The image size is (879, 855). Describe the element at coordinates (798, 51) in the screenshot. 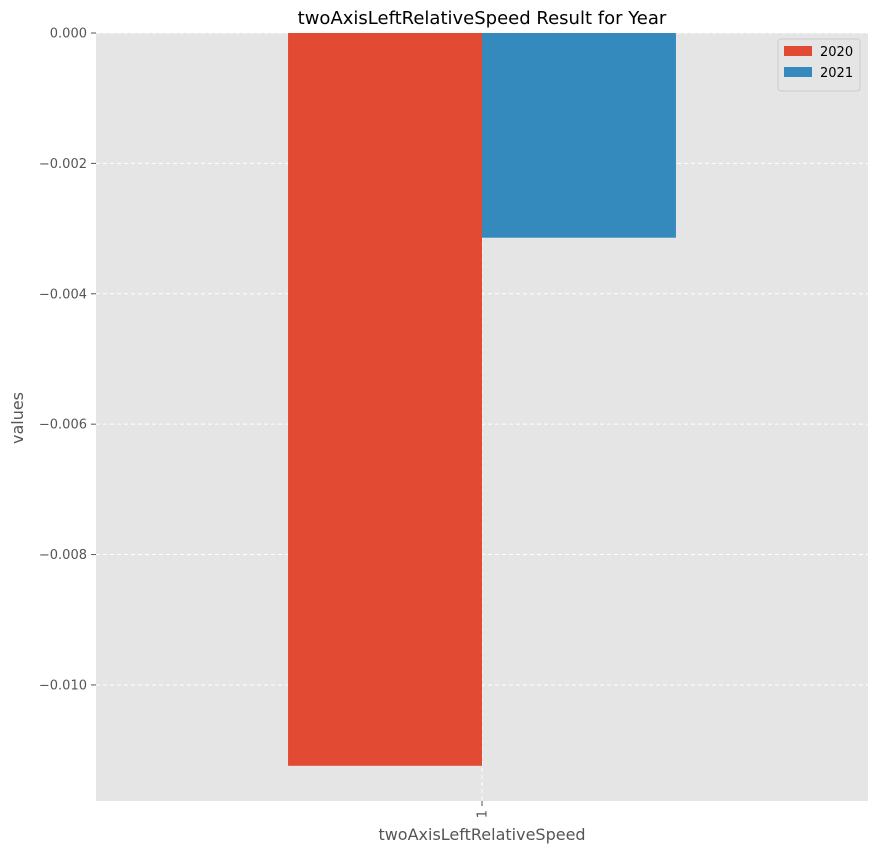

I see `legend-swatch-2020` at that location.